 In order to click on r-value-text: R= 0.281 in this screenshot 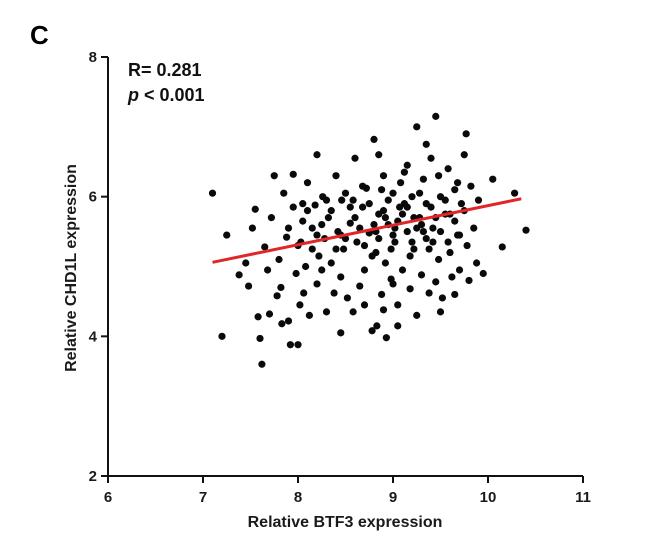, I will do `click(165, 70)`.